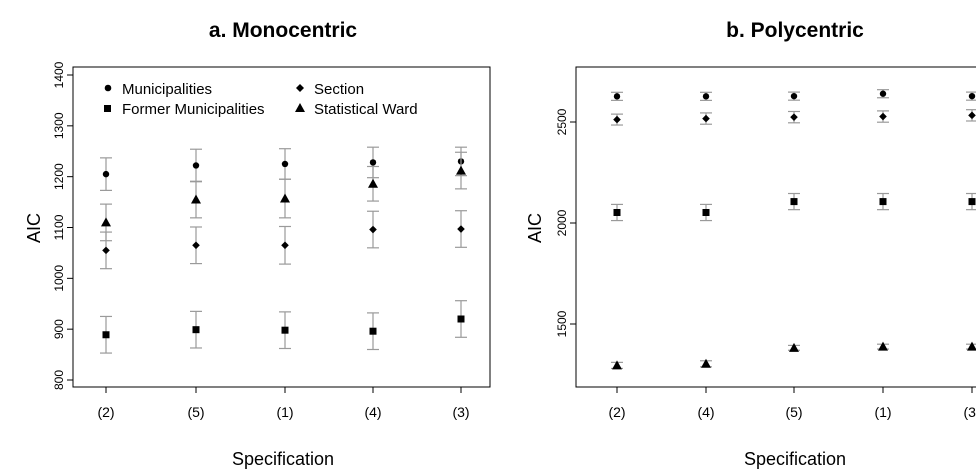 The width and height of the screenshot is (976, 470). Describe the element at coordinates (59, 125) in the screenshot. I see `y-tick-label: 1300` at that location.